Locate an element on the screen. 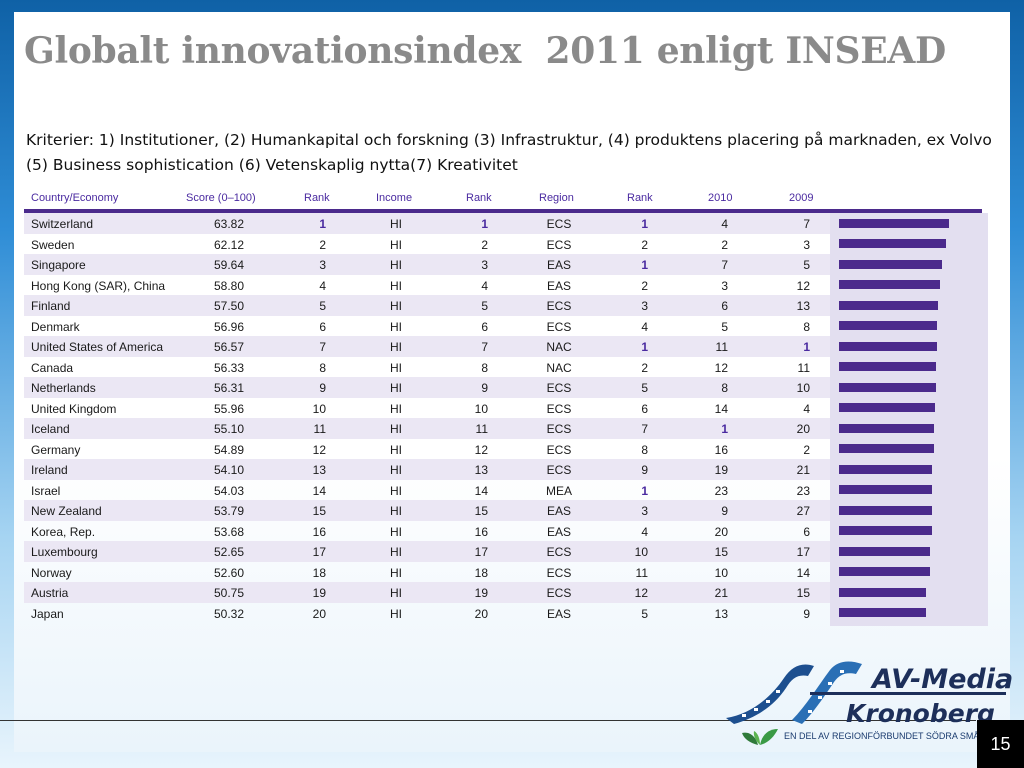  cell-rank: 5 is located at coordinates (322, 306).